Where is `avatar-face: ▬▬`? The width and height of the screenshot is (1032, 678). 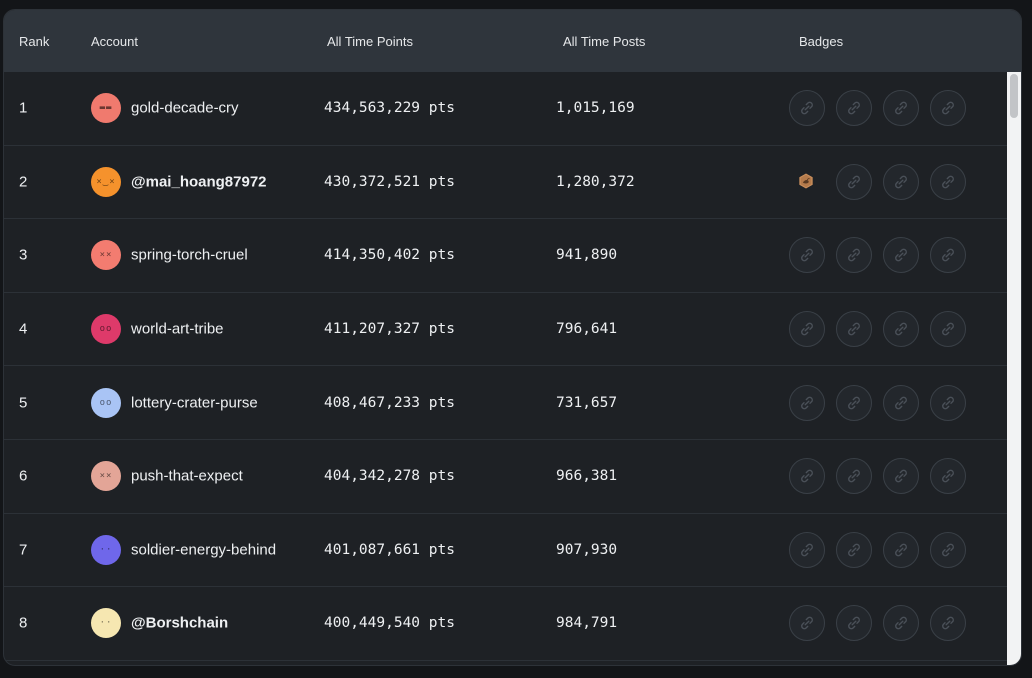 avatar-face: ▬▬ is located at coordinates (106, 108).